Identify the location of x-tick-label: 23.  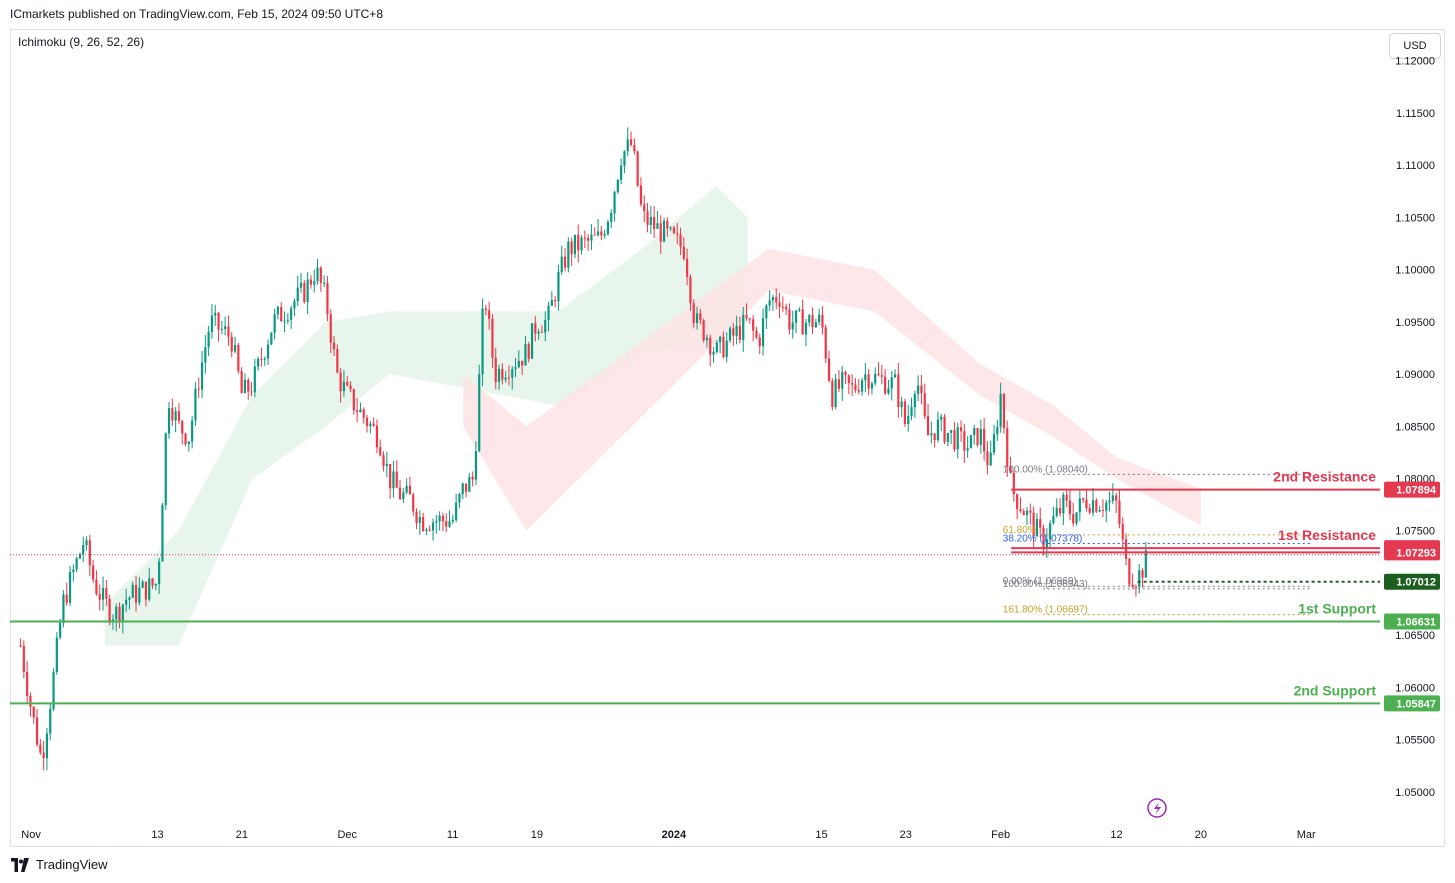
(906, 835).